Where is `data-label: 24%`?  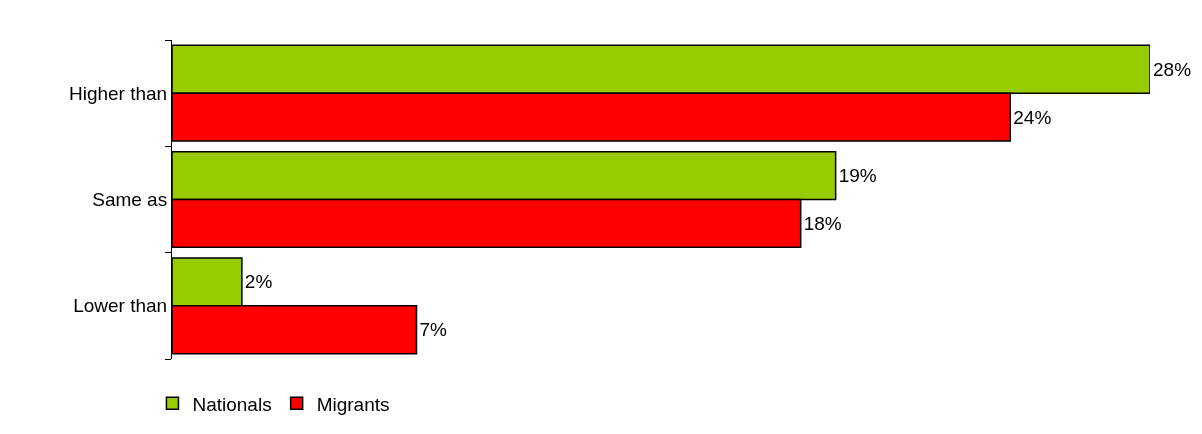
data-label: 24% is located at coordinates (1032, 117).